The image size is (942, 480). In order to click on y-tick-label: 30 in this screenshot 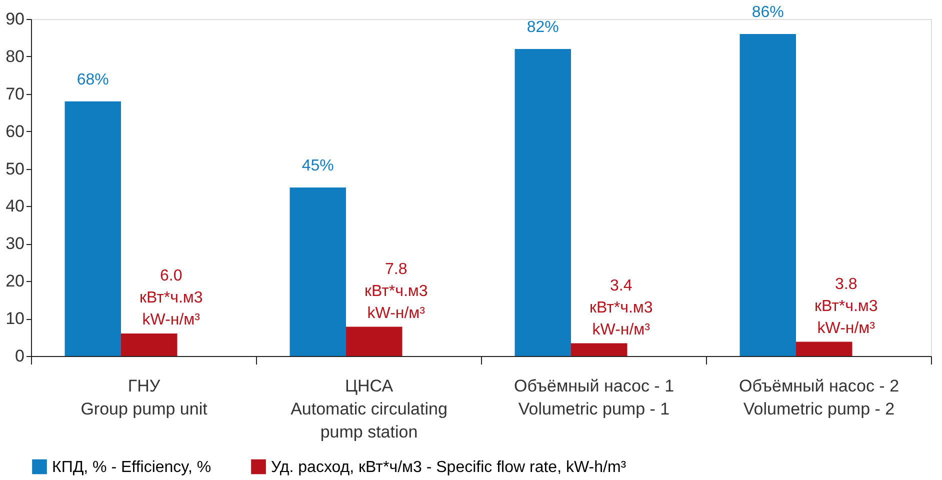, I will do `click(15, 244)`.